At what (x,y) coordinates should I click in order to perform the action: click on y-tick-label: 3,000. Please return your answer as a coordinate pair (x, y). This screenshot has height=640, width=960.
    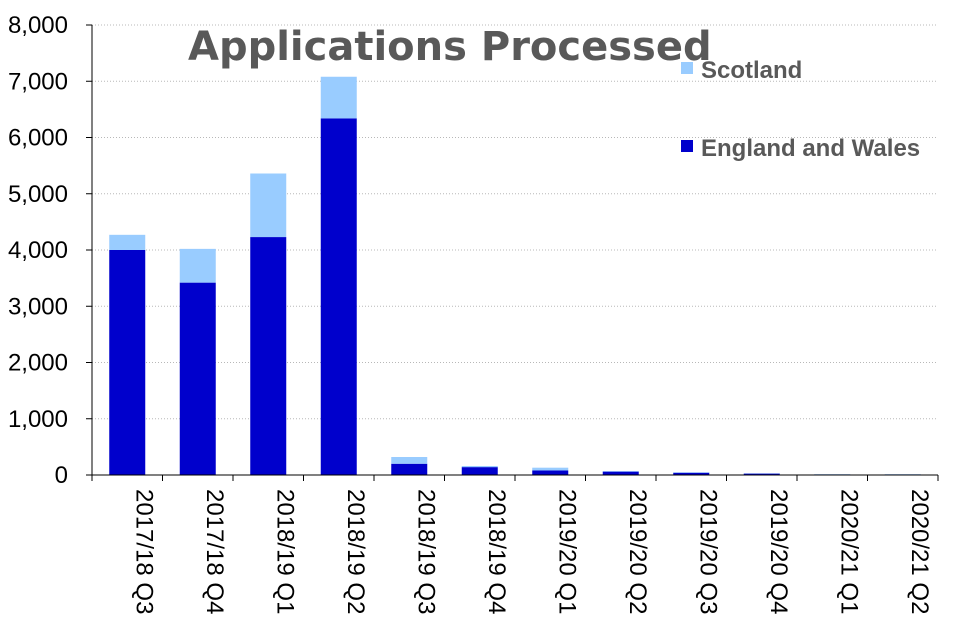
    Looking at the image, I should click on (38, 306).